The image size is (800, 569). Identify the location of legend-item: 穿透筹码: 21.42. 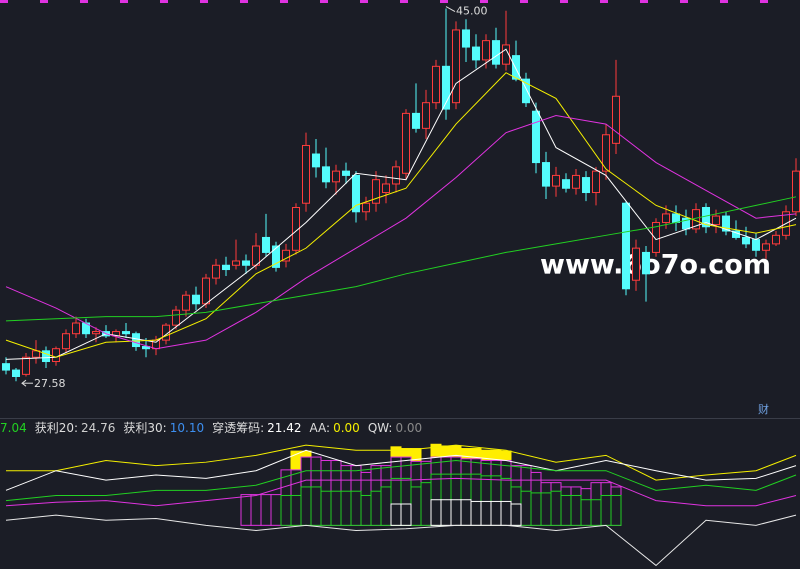
(256, 428).